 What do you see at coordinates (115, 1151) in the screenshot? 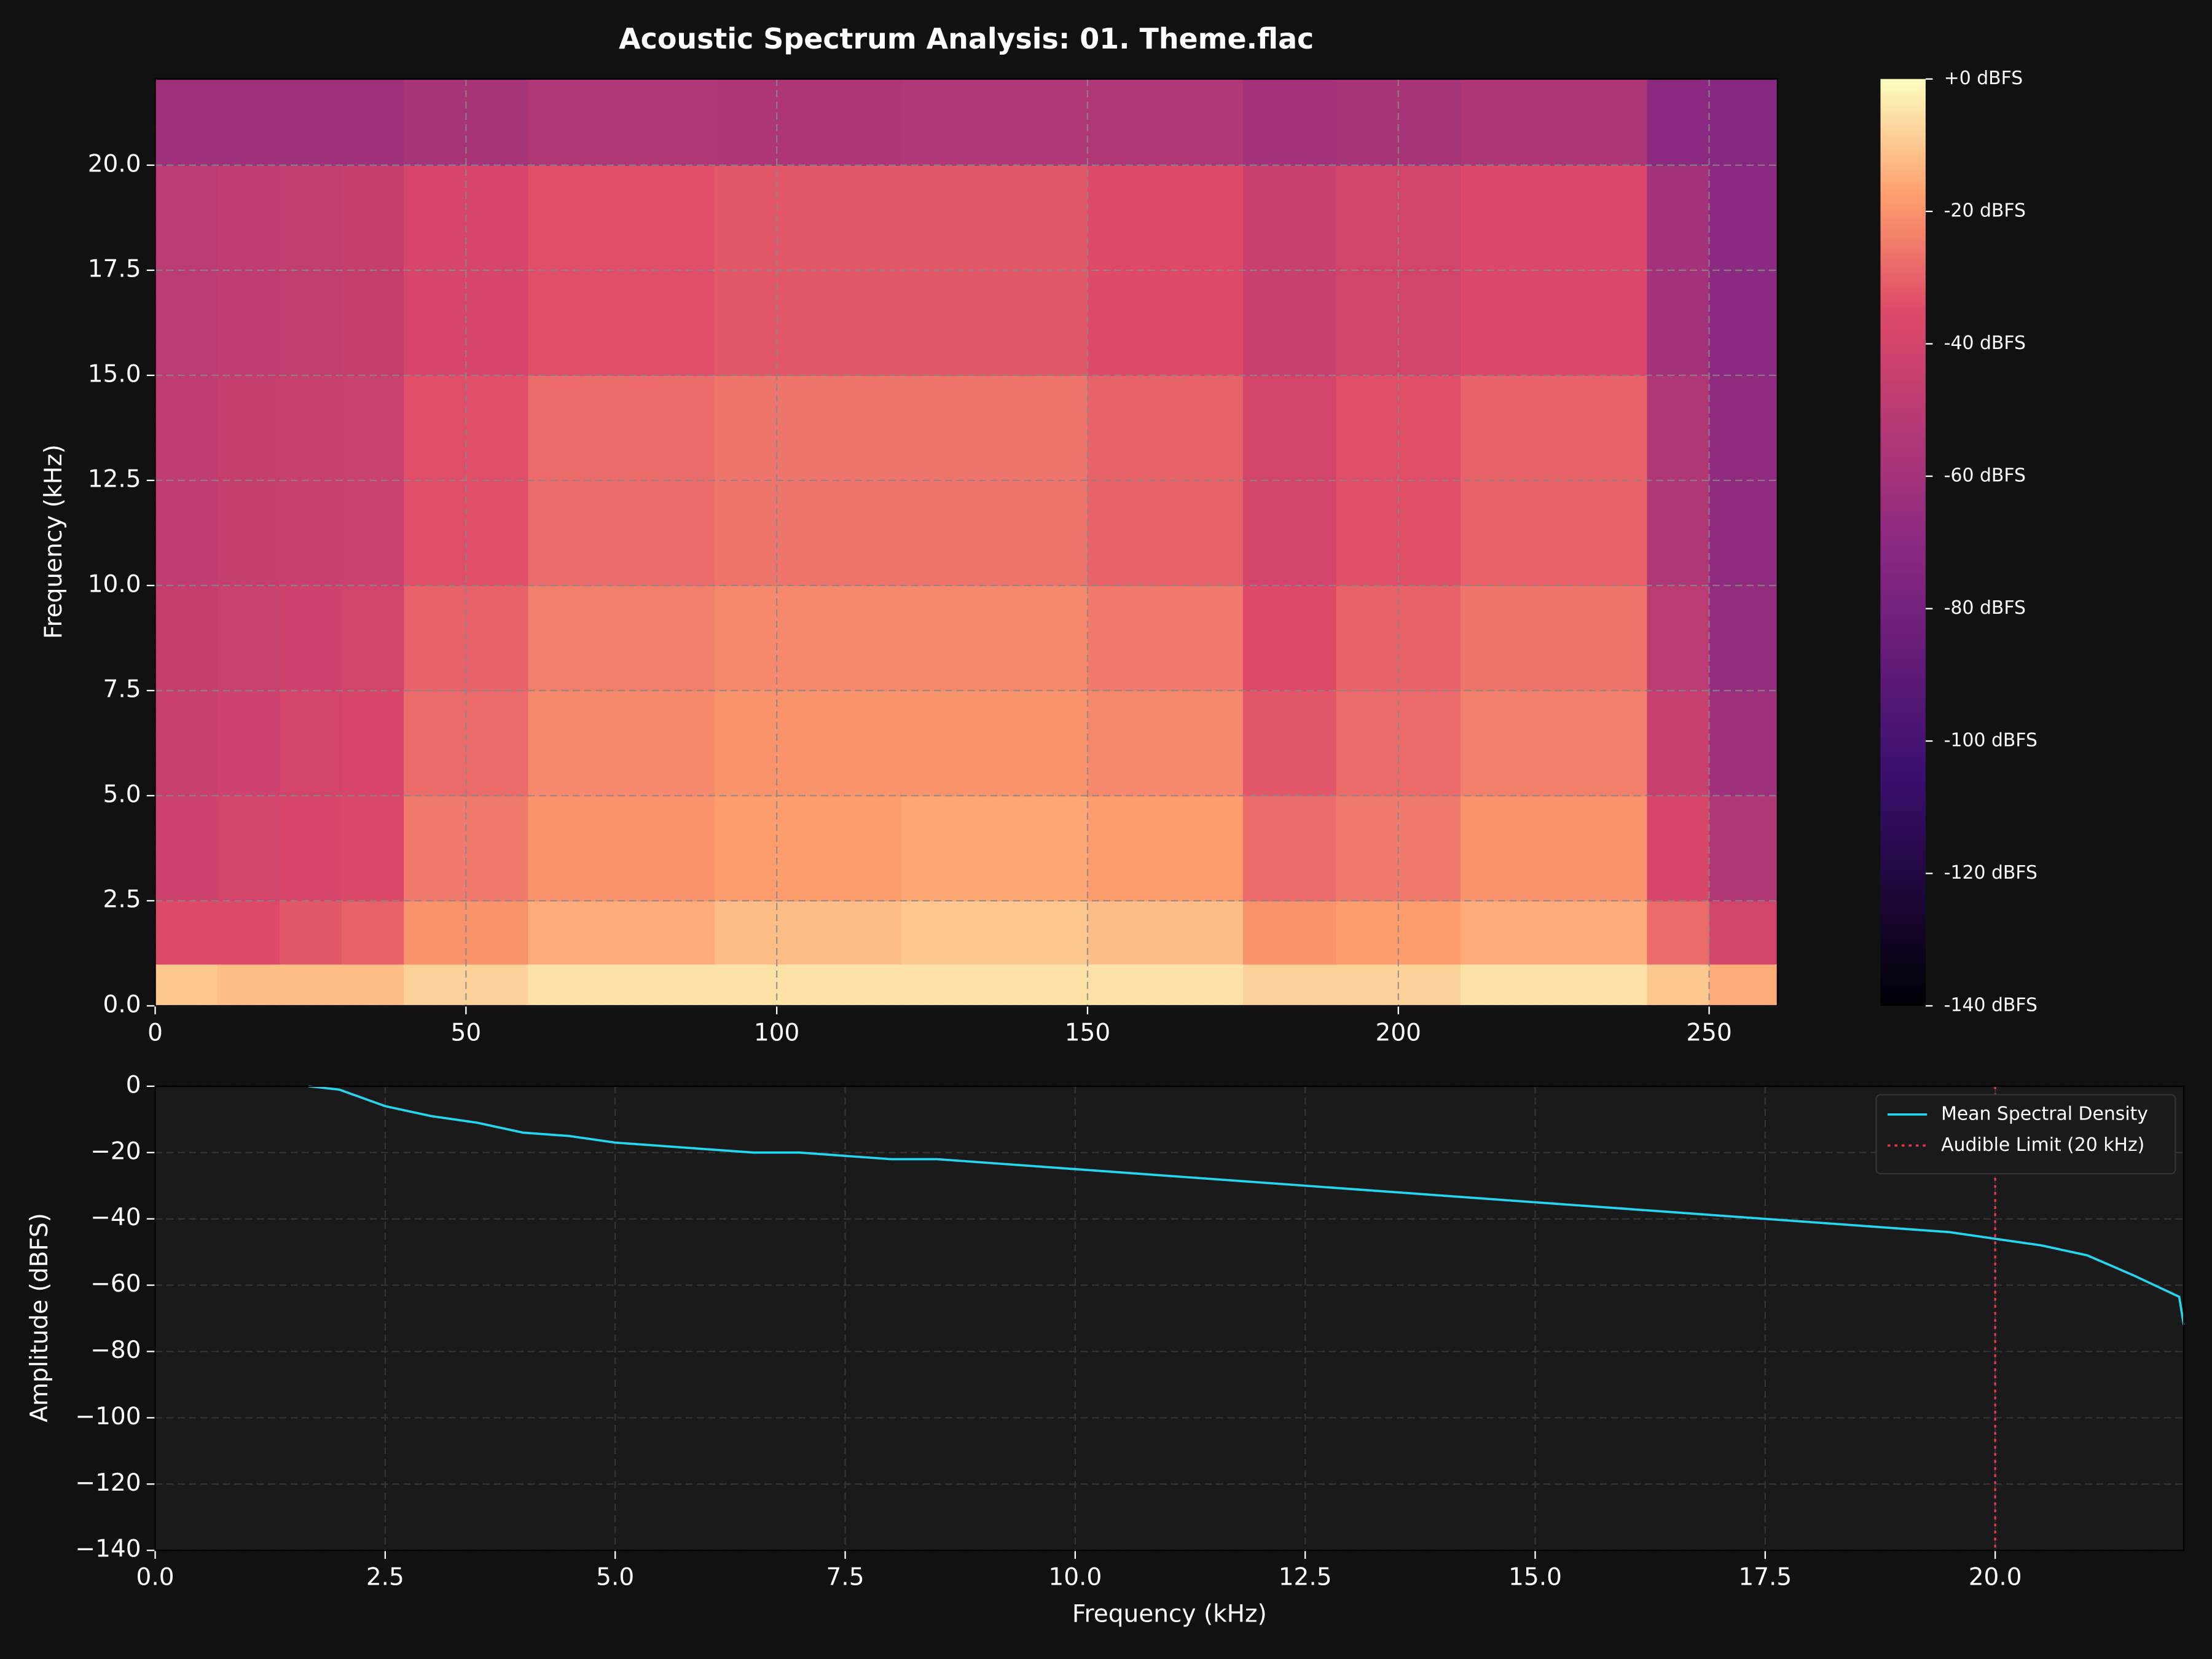
I see `y-tick-label: −20` at bounding box center [115, 1151].